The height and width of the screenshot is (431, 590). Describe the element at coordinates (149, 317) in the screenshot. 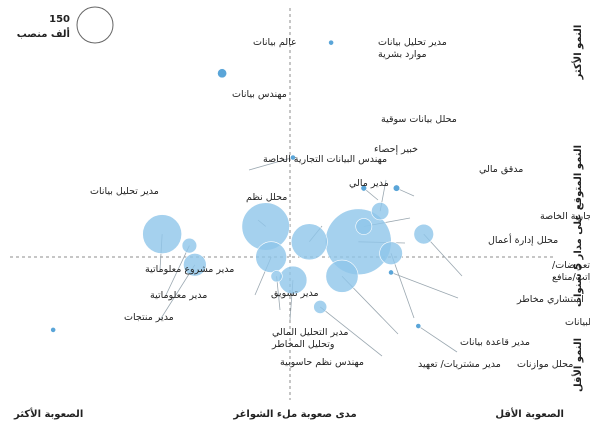

I see `bubble-label: مدير منتجات` at that location.